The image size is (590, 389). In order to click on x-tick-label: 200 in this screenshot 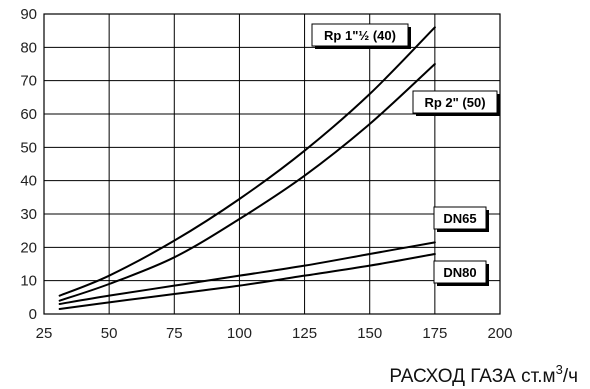, I will do `click(499, 333)`.